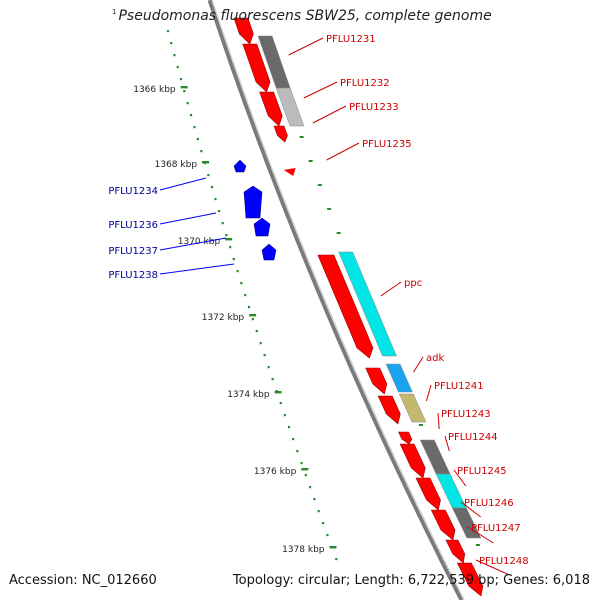 Image resolution: width=600 pixels, height=604 pixels. Describe the element at coordinates (154, 90) in the screenshot. I see `scale-tick-label: 1366 kbp` at that location.